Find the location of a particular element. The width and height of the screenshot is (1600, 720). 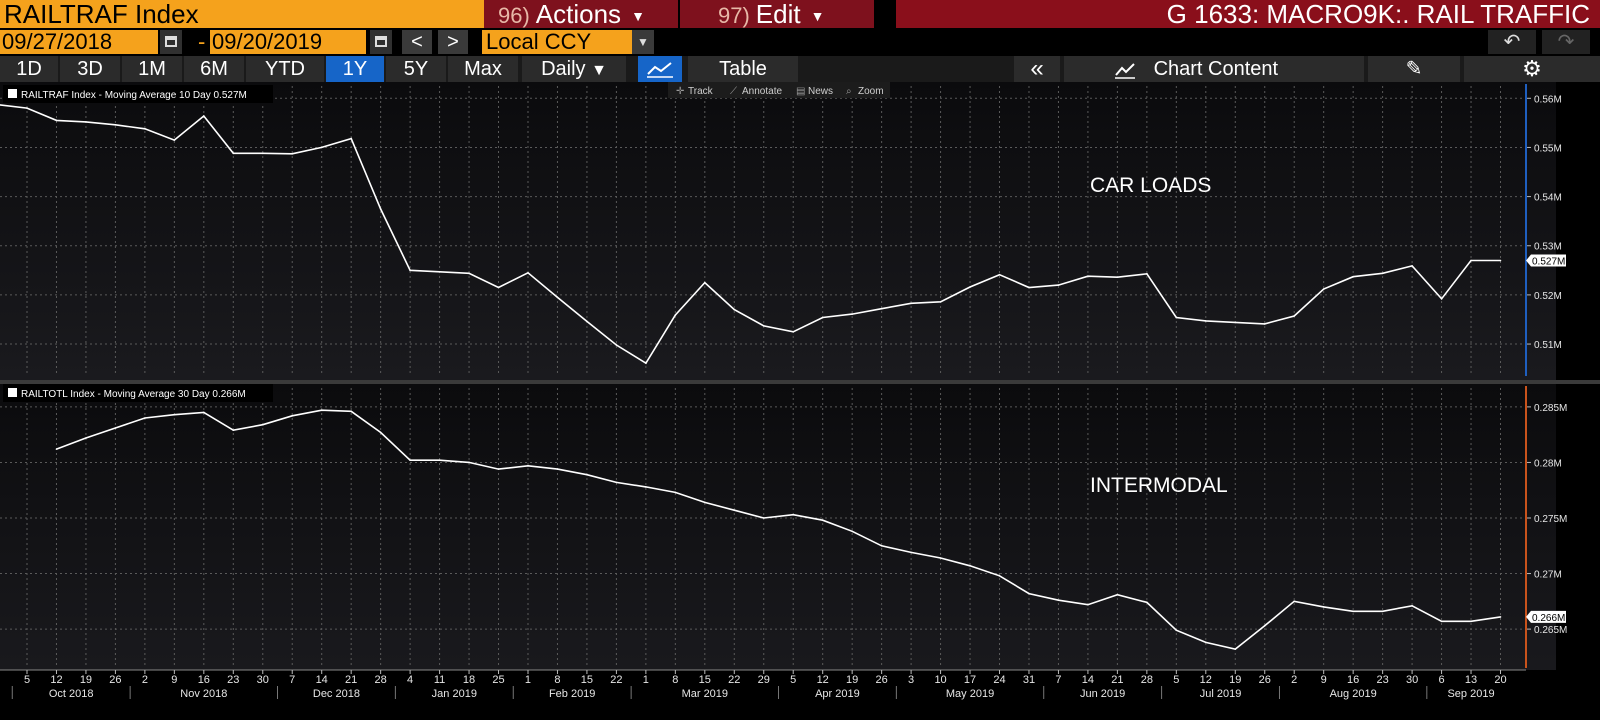

chart-tool-icon: ▤ is located at coordinates (800, 91).